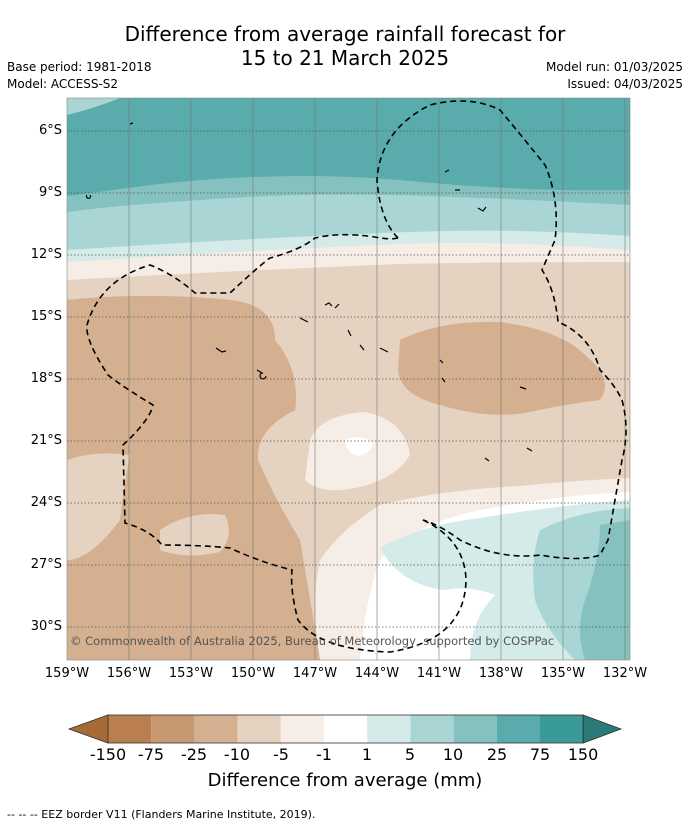 Image resolution: width=690 pixels, height=827 pixels. Describe the element at coordinates (497, 754) in the screenshot. I see `colorbar-label: 25` at that location.